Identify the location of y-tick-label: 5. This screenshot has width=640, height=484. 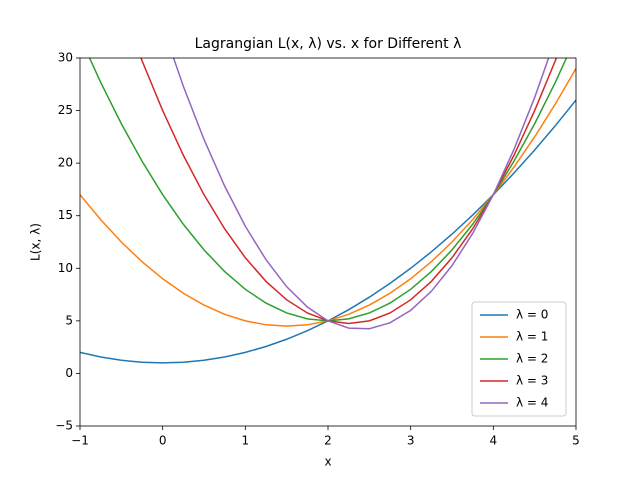
(69, 320).